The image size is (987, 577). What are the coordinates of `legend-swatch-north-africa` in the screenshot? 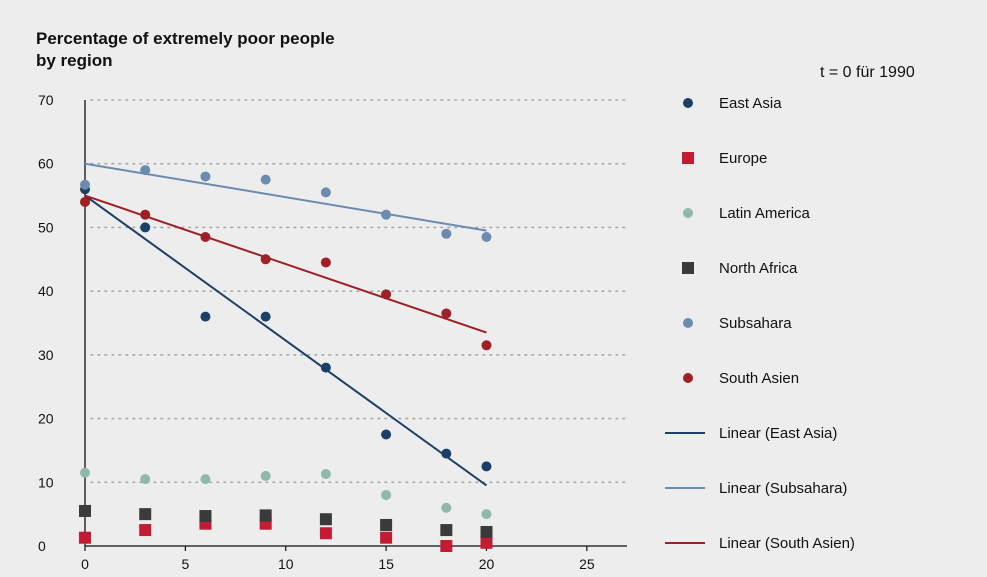 It's located at (688, 268).